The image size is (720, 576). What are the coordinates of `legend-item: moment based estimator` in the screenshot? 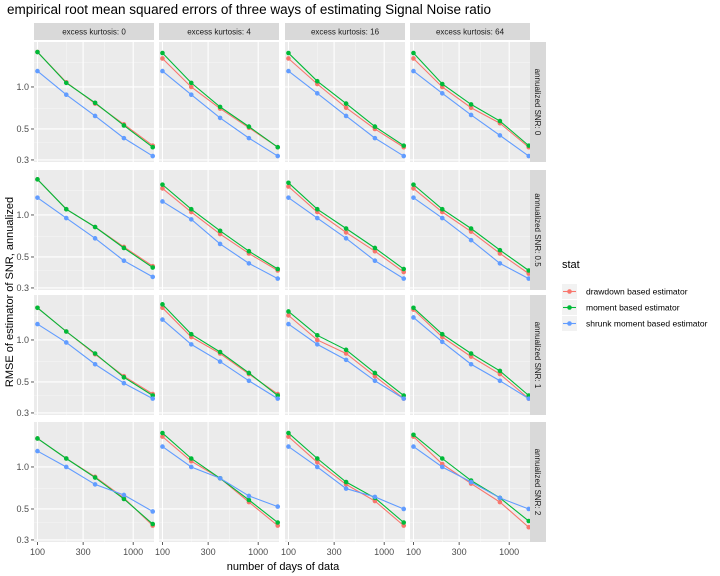 It's located at (621, 307).